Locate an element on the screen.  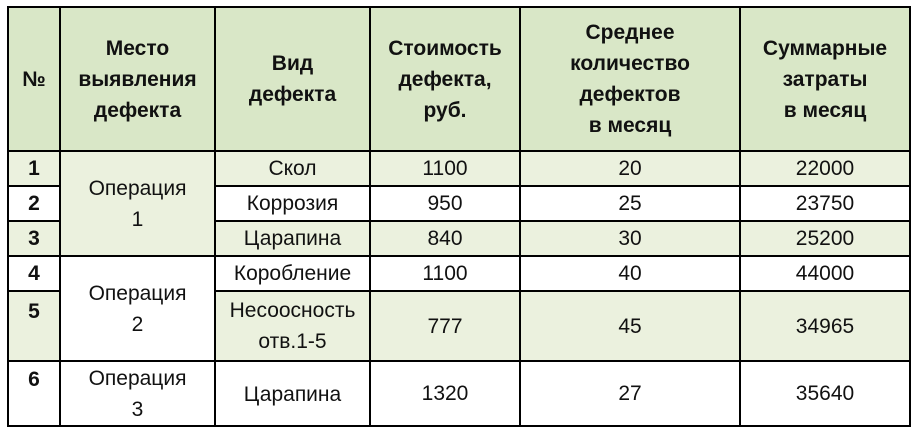
defect-type-cell: Несоосность отв.1-5 is located at coordinates (292, 326).